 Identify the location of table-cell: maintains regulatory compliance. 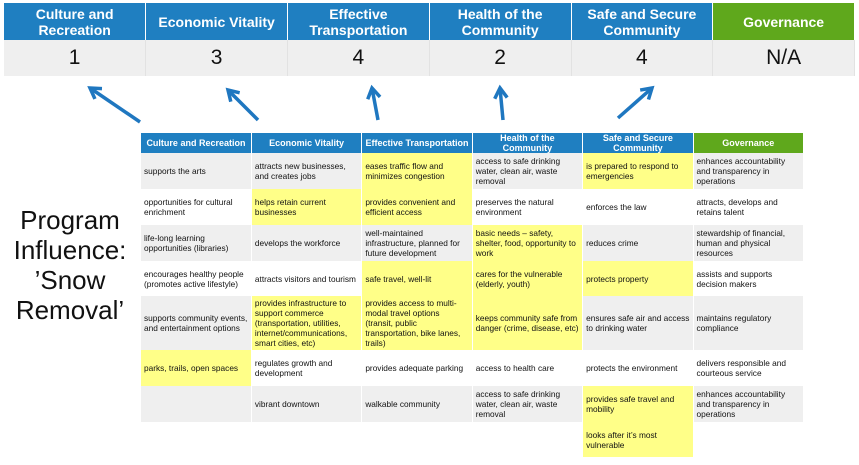
(749, 323).